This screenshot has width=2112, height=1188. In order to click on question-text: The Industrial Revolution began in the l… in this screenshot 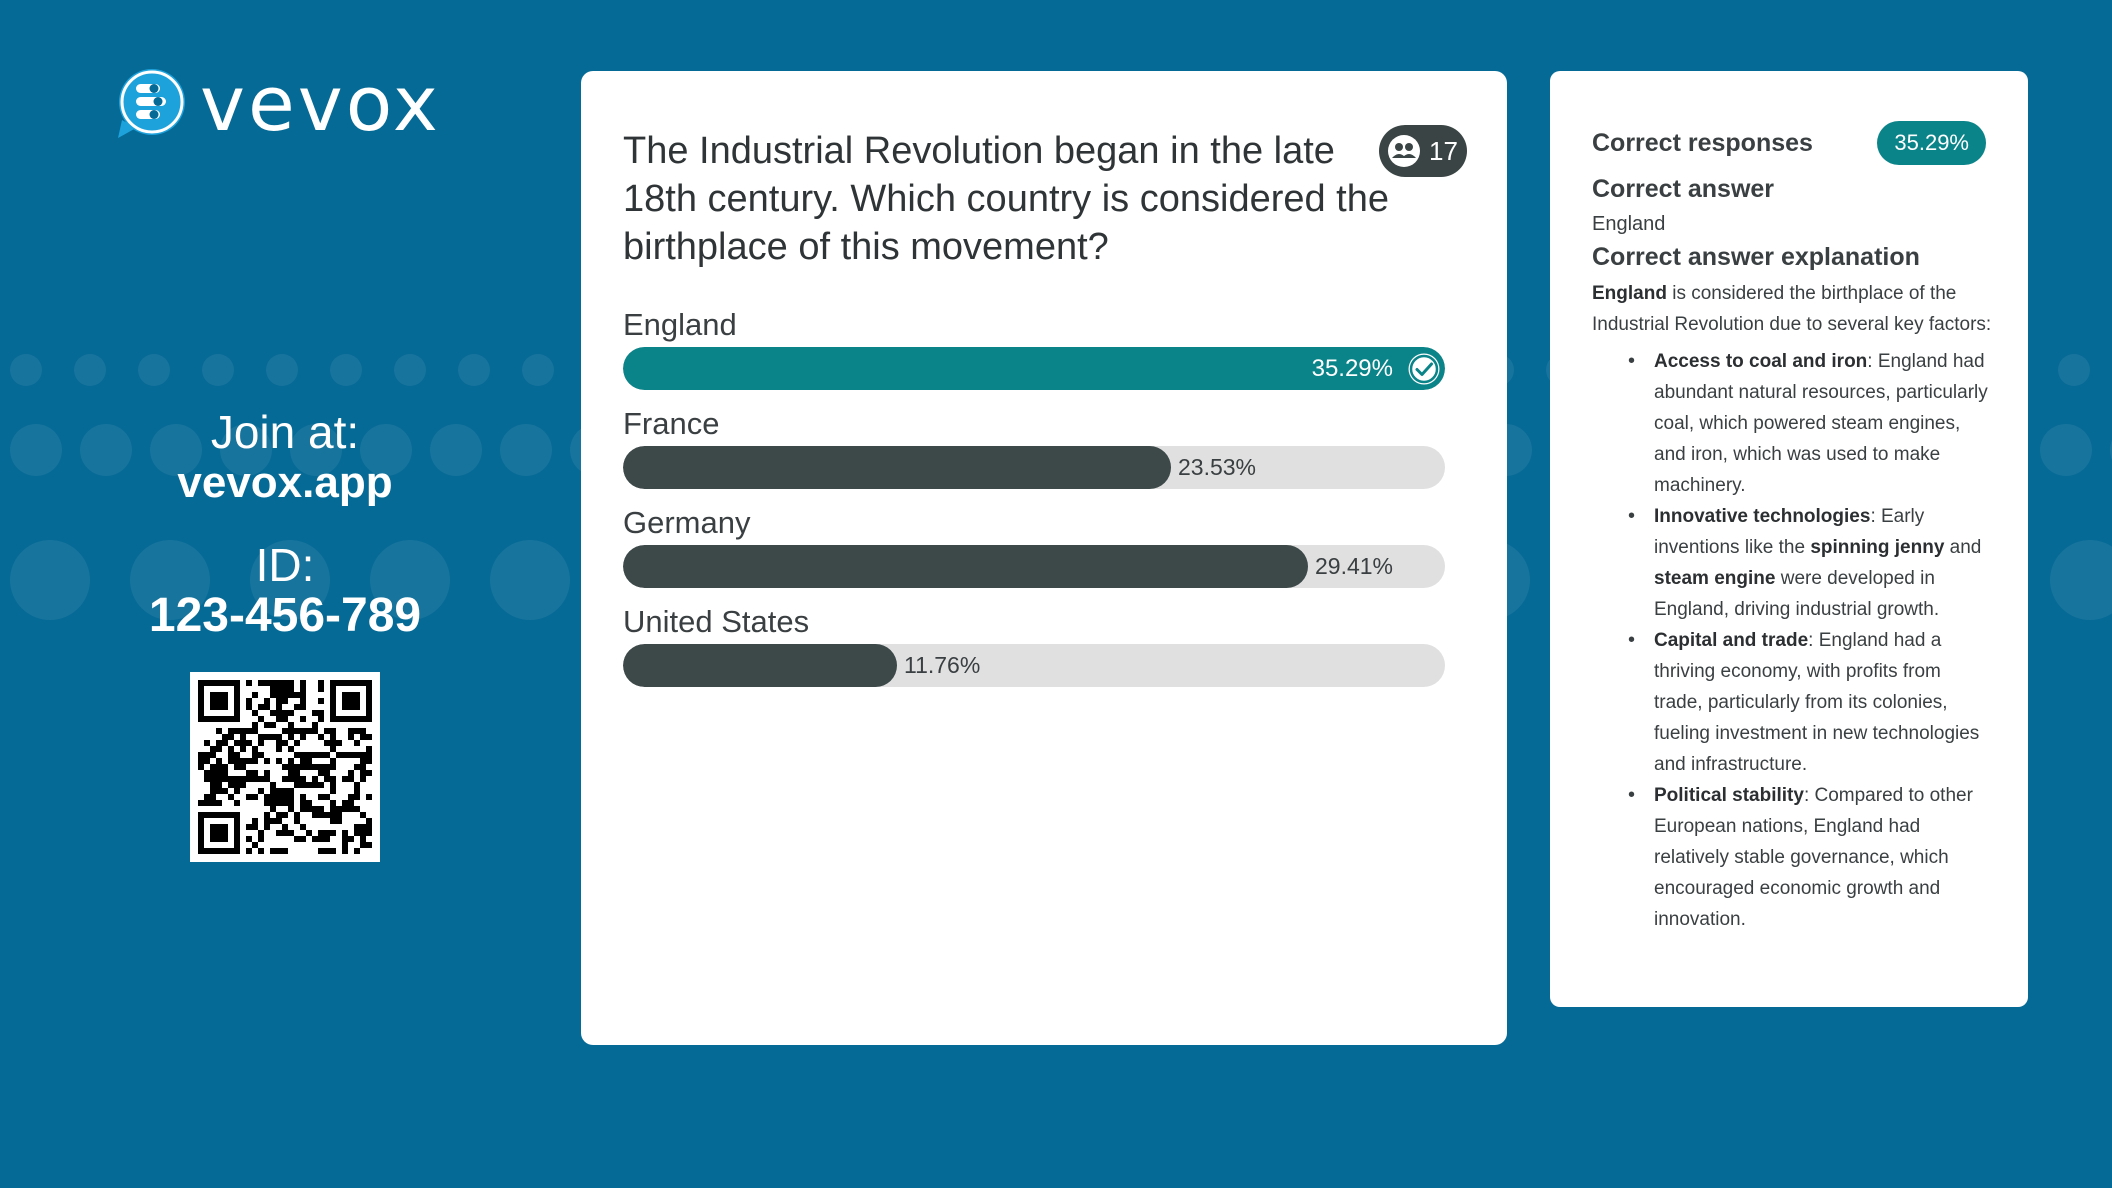, I will do `click(1006, 199)`.